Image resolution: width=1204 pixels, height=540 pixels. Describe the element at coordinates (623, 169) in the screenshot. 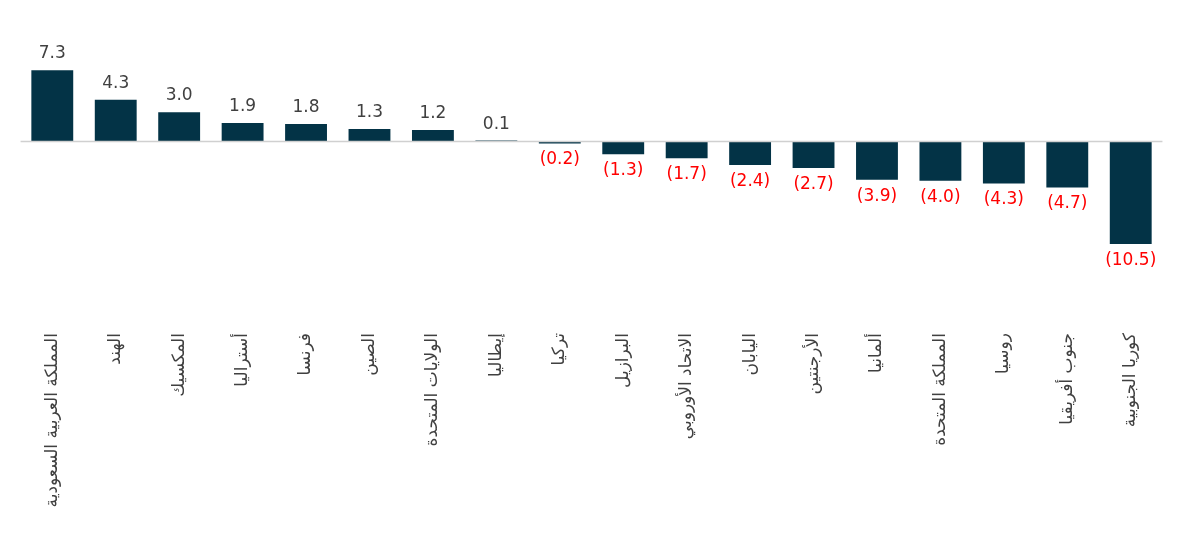

I see `data-label: (1.3)` at that location.